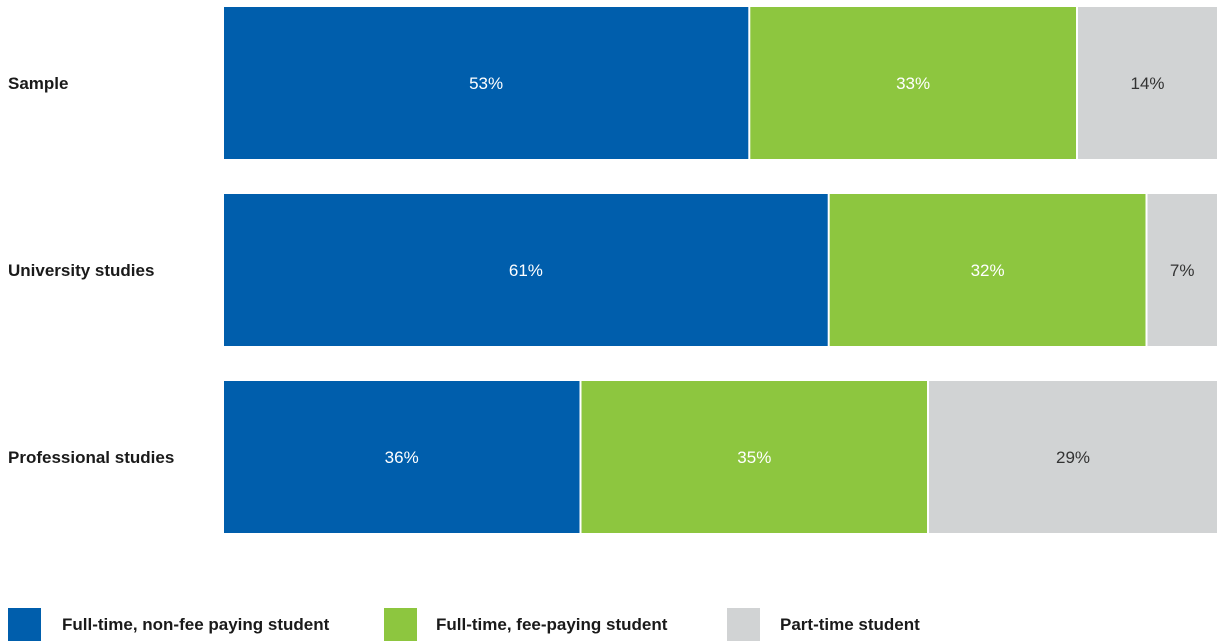 The height and width of the screenshot is (641, 1217). I want to click on data-label: 32%, so click(988, 270).